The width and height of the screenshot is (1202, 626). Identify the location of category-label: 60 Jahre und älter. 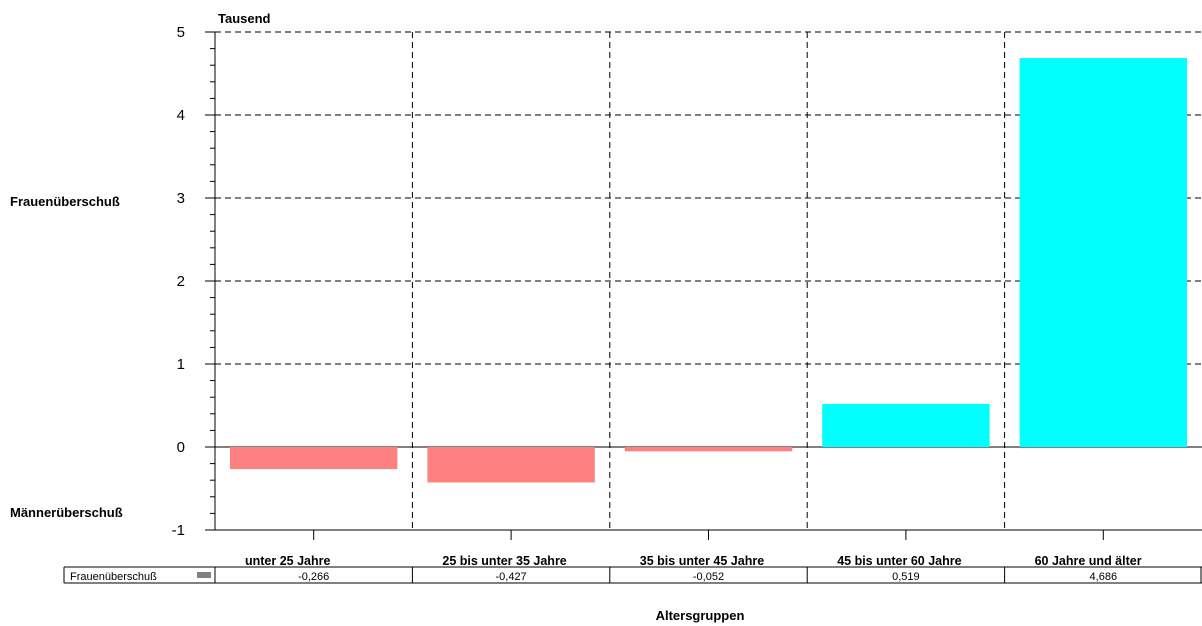
(1088, 561).